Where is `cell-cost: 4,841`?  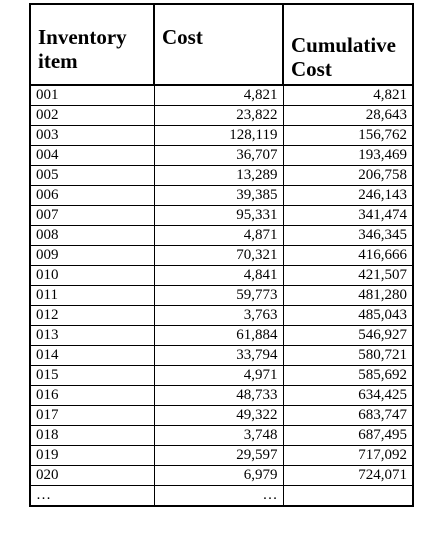 cell-cost: 4,841 is located at coordinates (218, 275).